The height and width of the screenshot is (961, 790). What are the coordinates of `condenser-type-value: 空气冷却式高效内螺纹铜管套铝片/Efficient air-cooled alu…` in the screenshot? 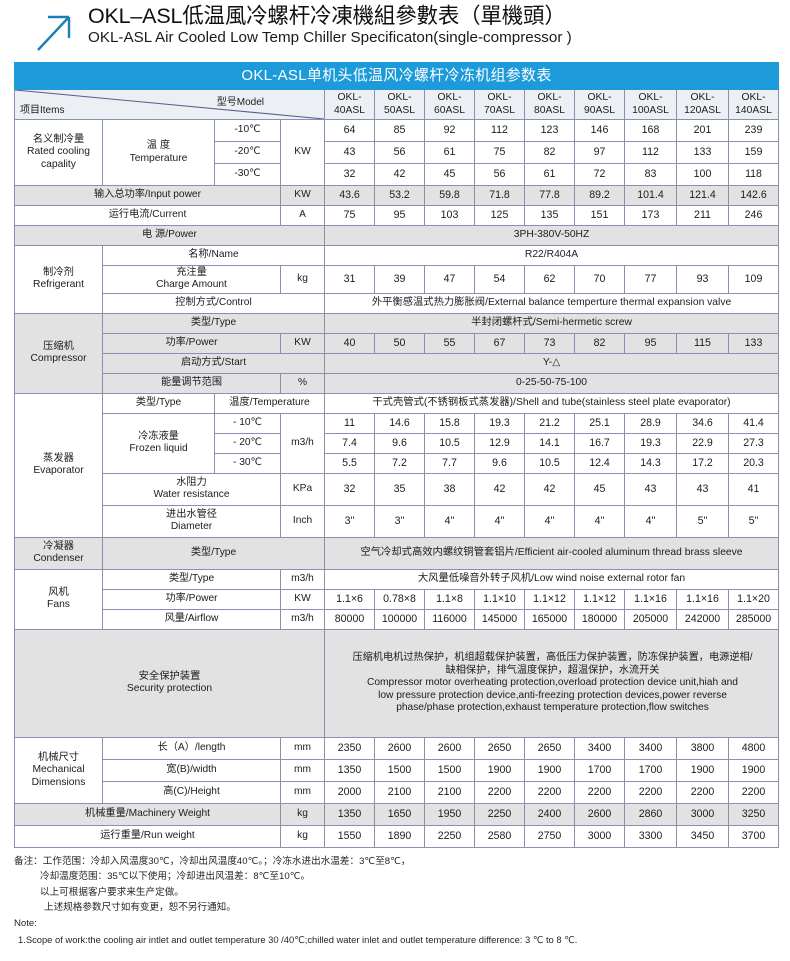 It's located at (551, 553).